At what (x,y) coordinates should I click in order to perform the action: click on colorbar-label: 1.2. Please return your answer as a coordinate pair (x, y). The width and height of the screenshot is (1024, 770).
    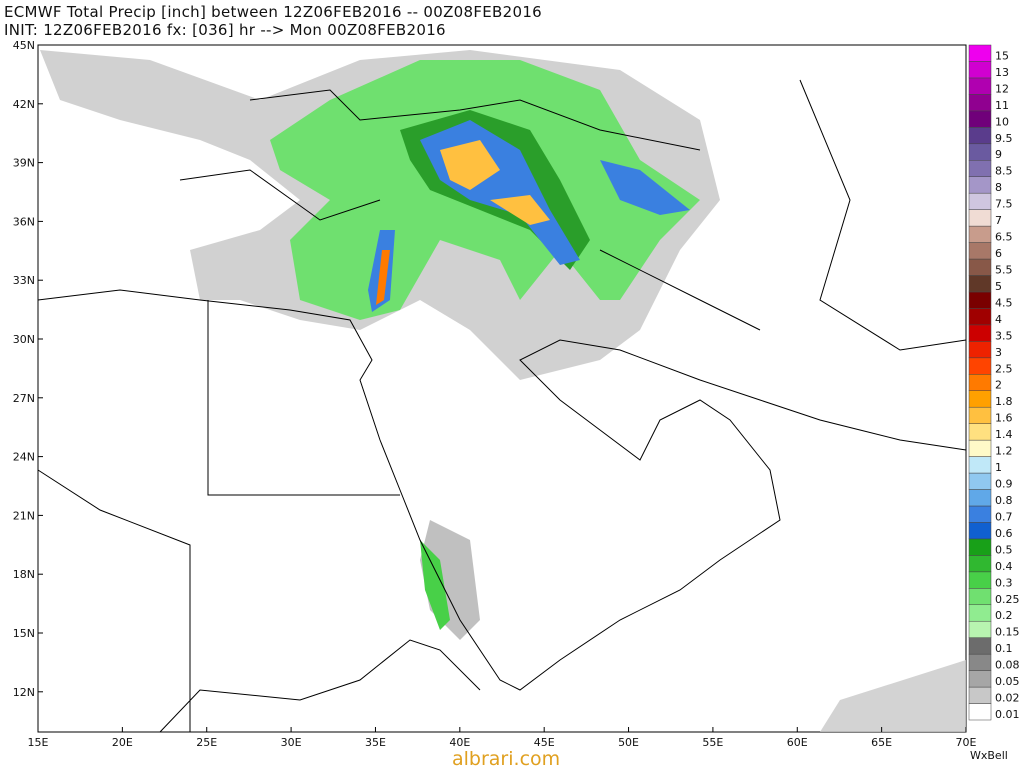
    Looking at the image, I should click on (1004, 451).